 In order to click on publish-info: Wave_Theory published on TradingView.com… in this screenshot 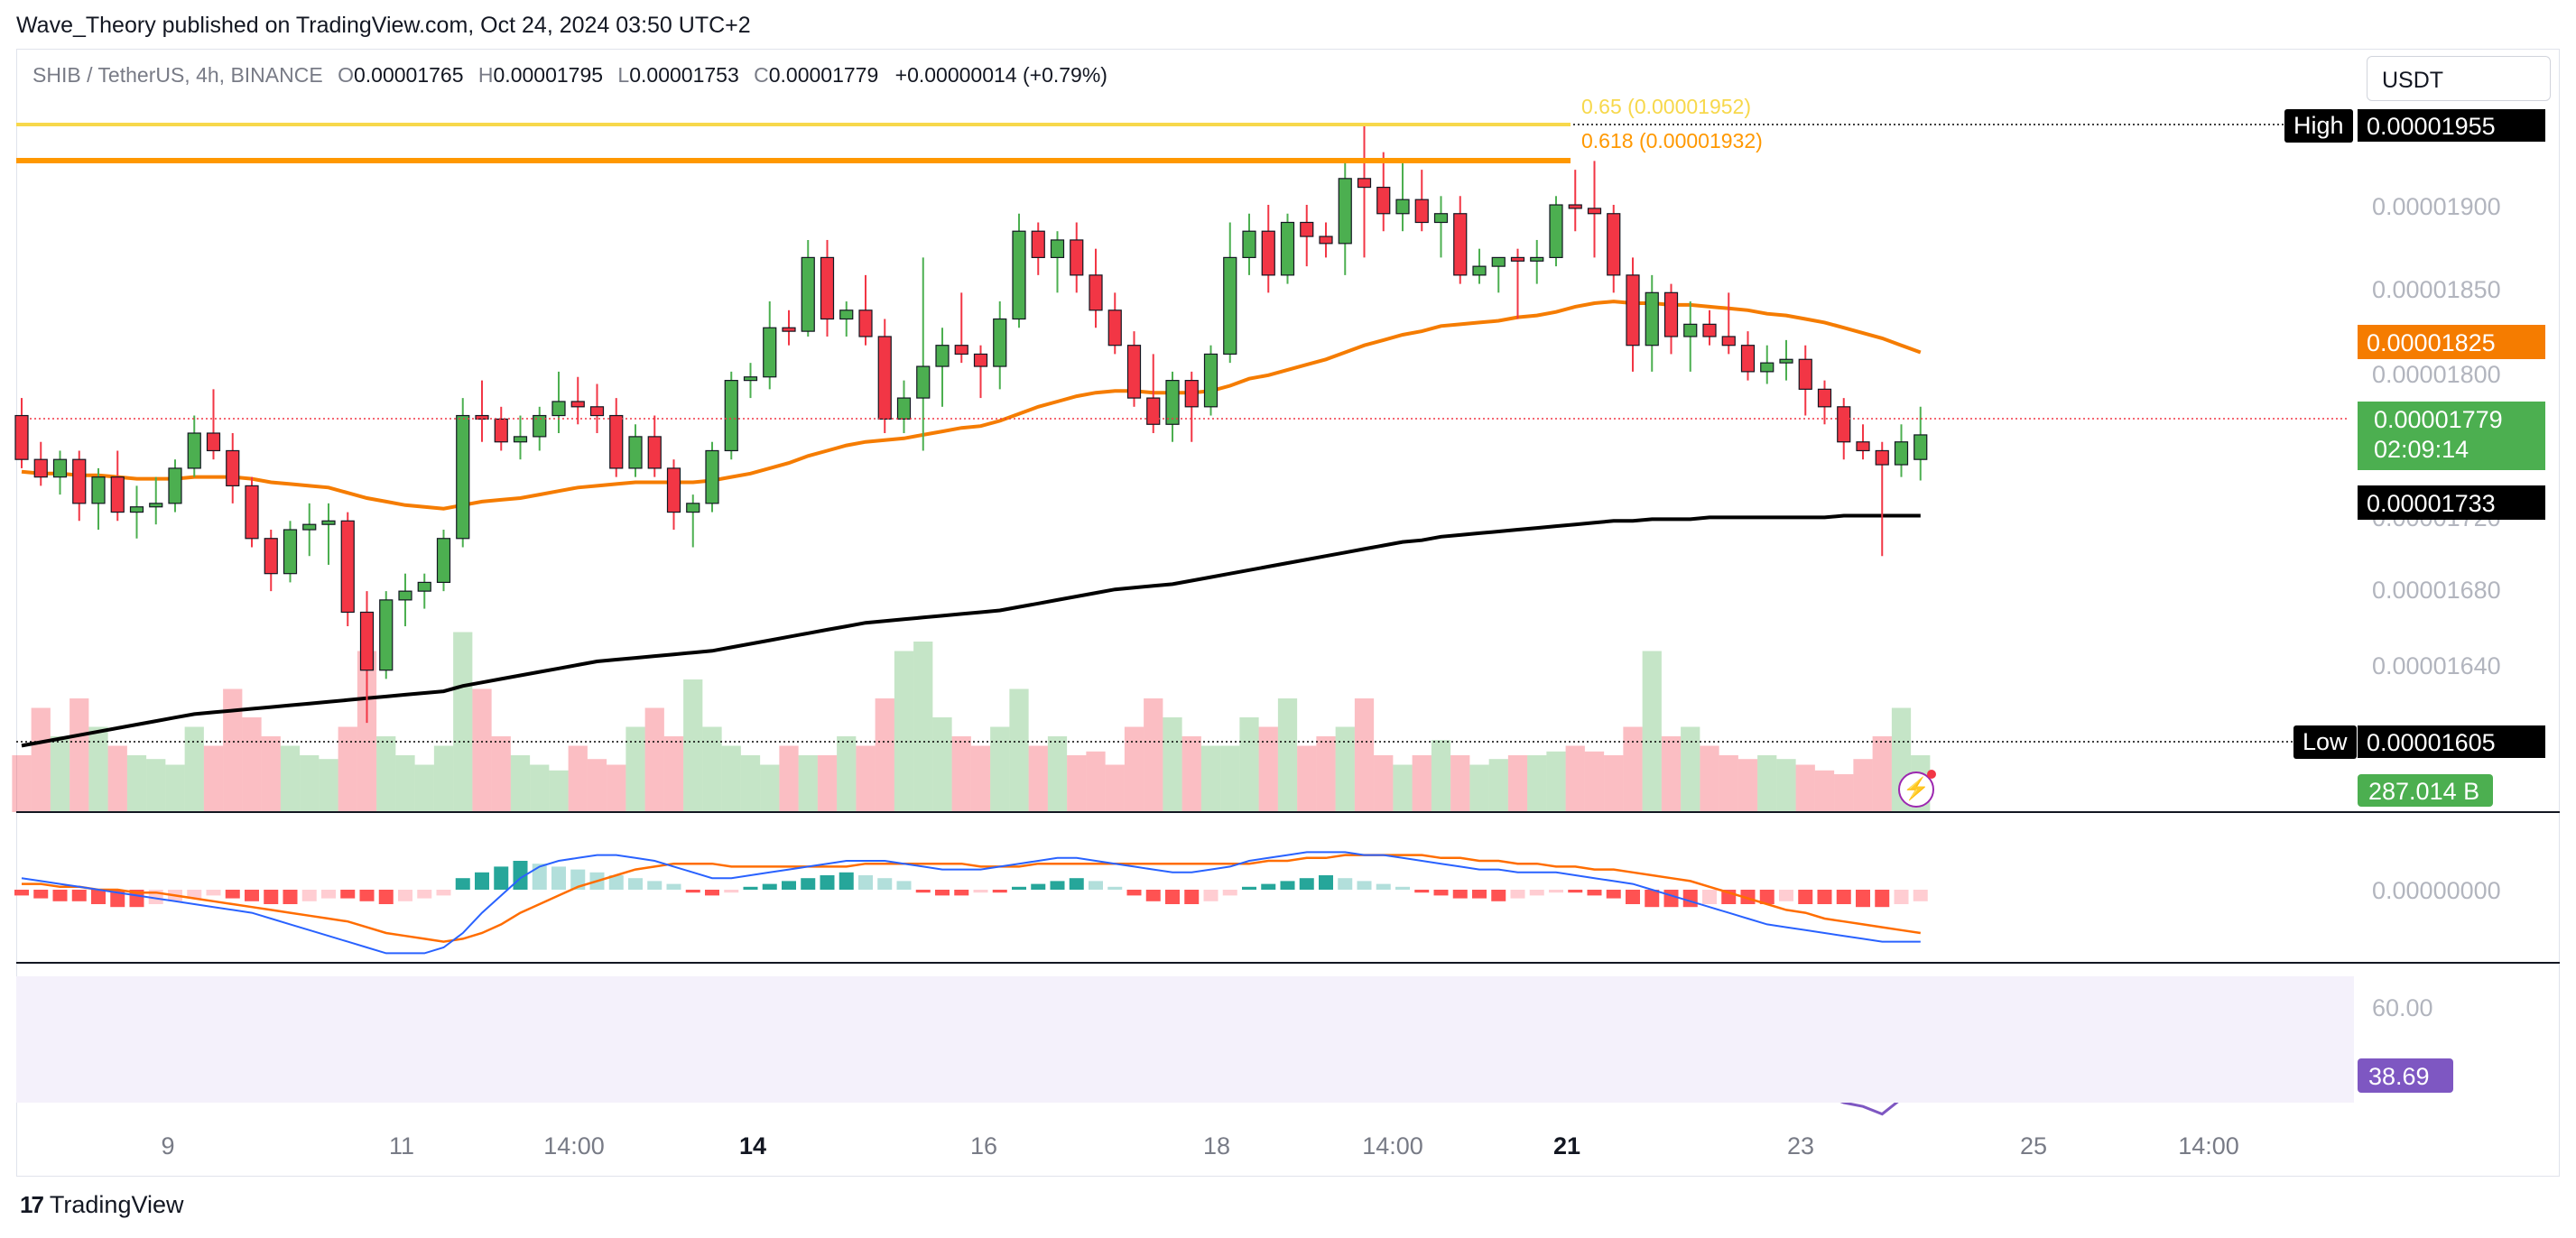, I will do `click(383, 26)`.